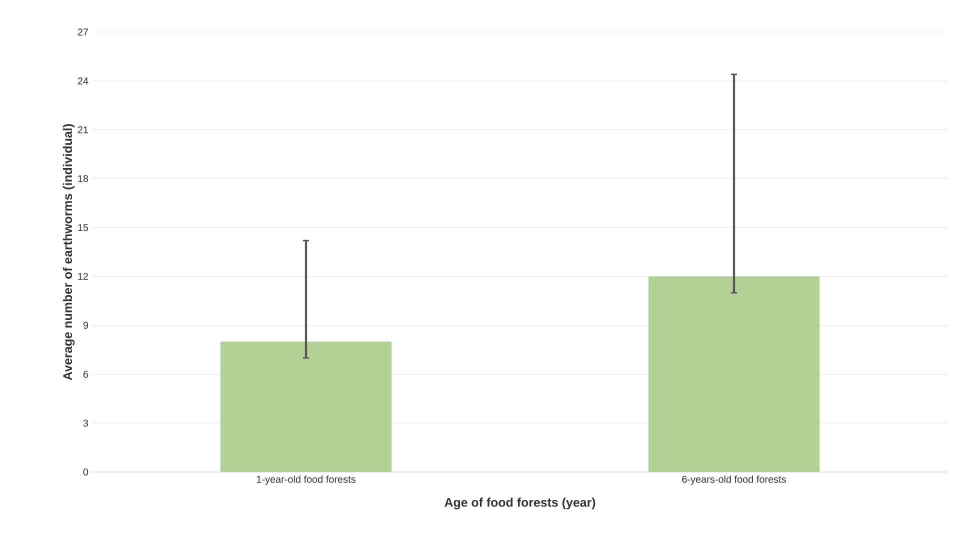  I want to click on y-tick-label: 18, so click(83, 178).